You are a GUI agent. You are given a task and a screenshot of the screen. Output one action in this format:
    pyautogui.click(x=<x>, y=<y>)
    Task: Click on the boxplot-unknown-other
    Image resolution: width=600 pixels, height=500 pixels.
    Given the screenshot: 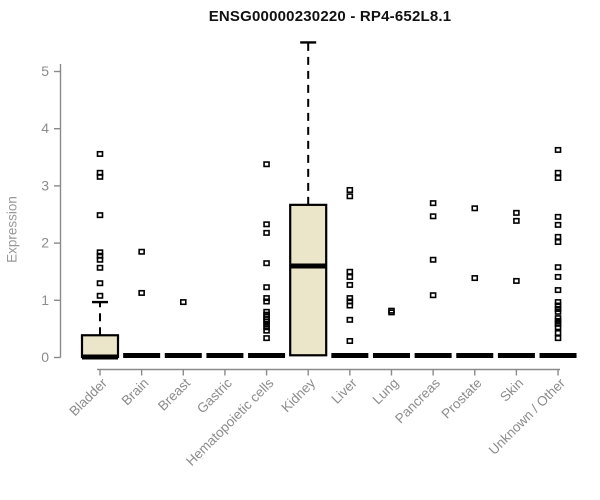 What is the action you would take?
    pyautogui.click(x=558, y=252)
    